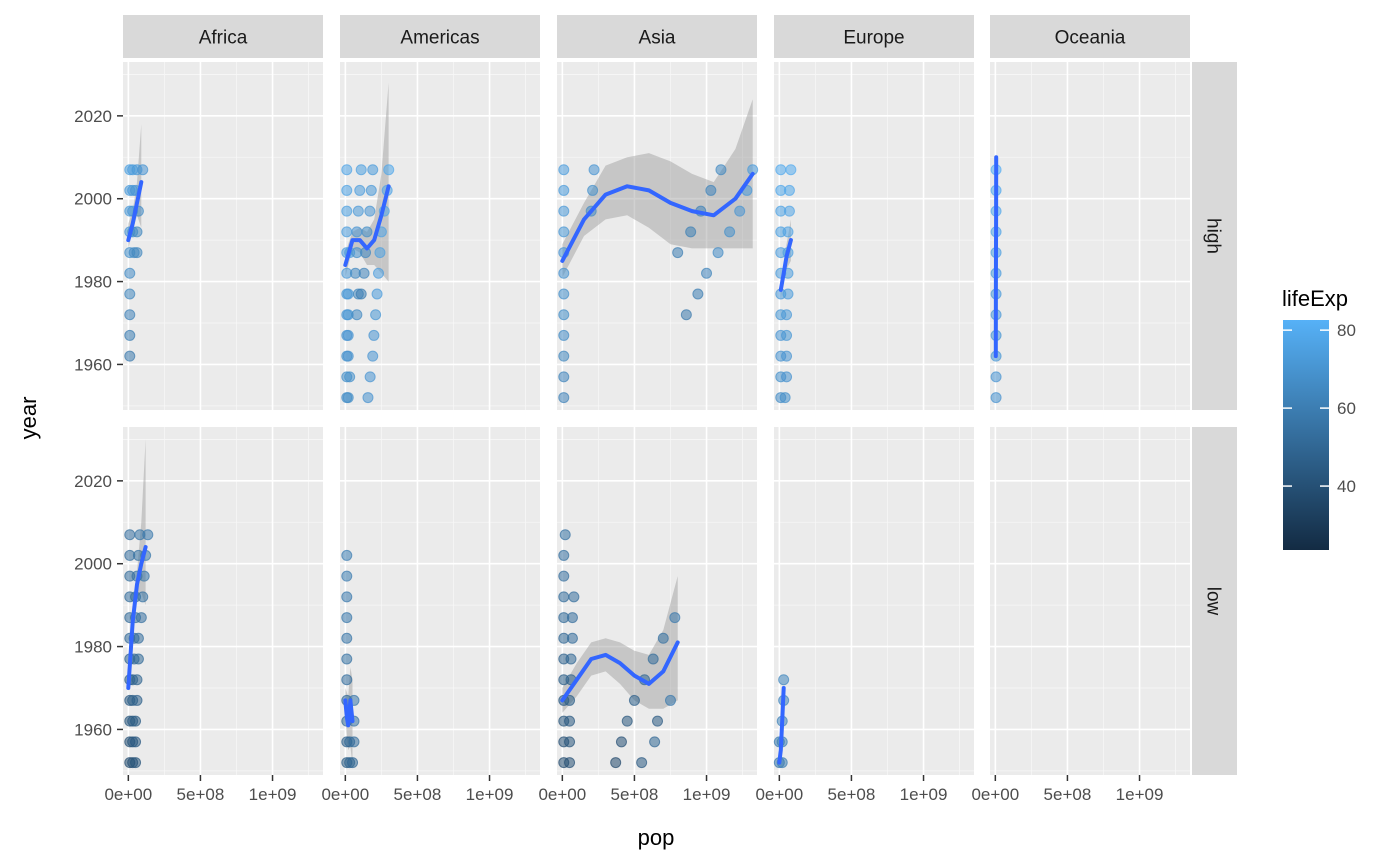  I want to click on facet-panel-africa-low, so click(223, 601).